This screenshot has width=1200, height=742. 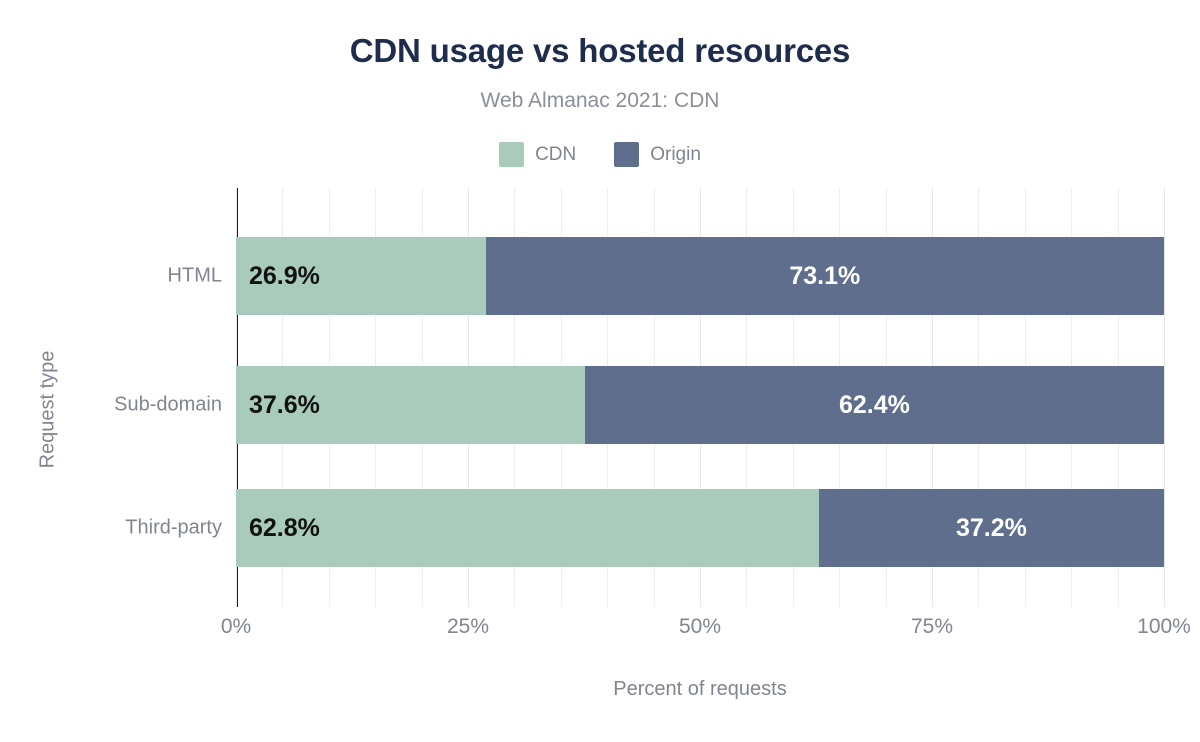 What do you see at coordinates (600, 154) in the screenshot?
I see `chart-legend: CDN Origin` at bounding box center [600, 154].